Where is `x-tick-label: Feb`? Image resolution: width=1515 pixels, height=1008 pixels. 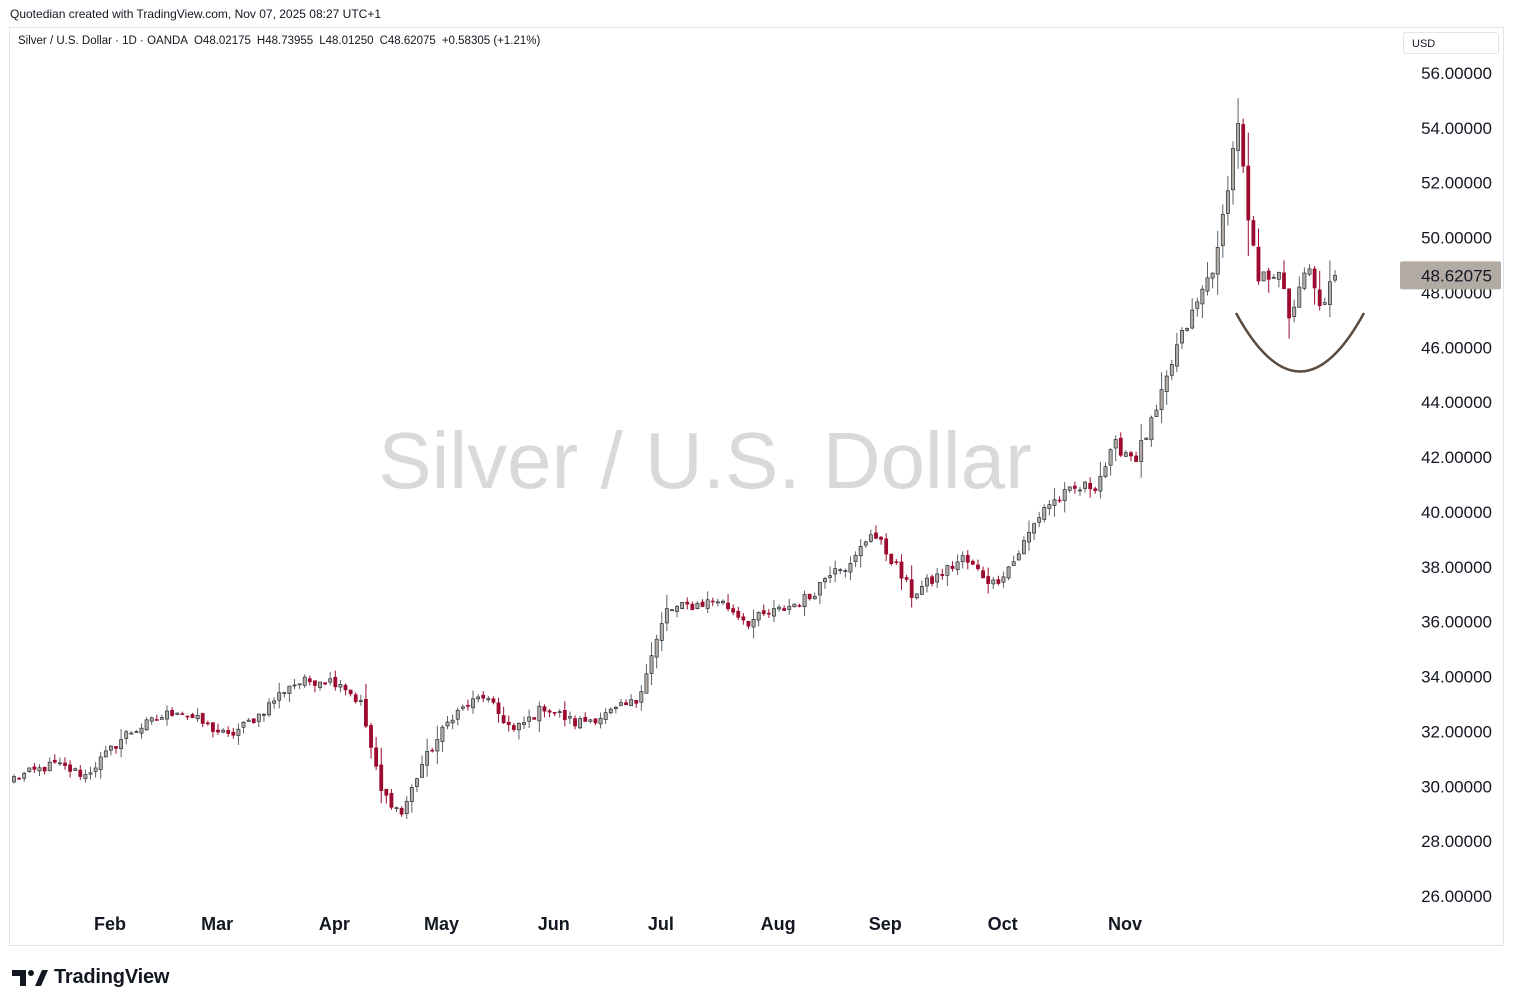
x-tick-label: Feb is located at coordinates (110, 924).